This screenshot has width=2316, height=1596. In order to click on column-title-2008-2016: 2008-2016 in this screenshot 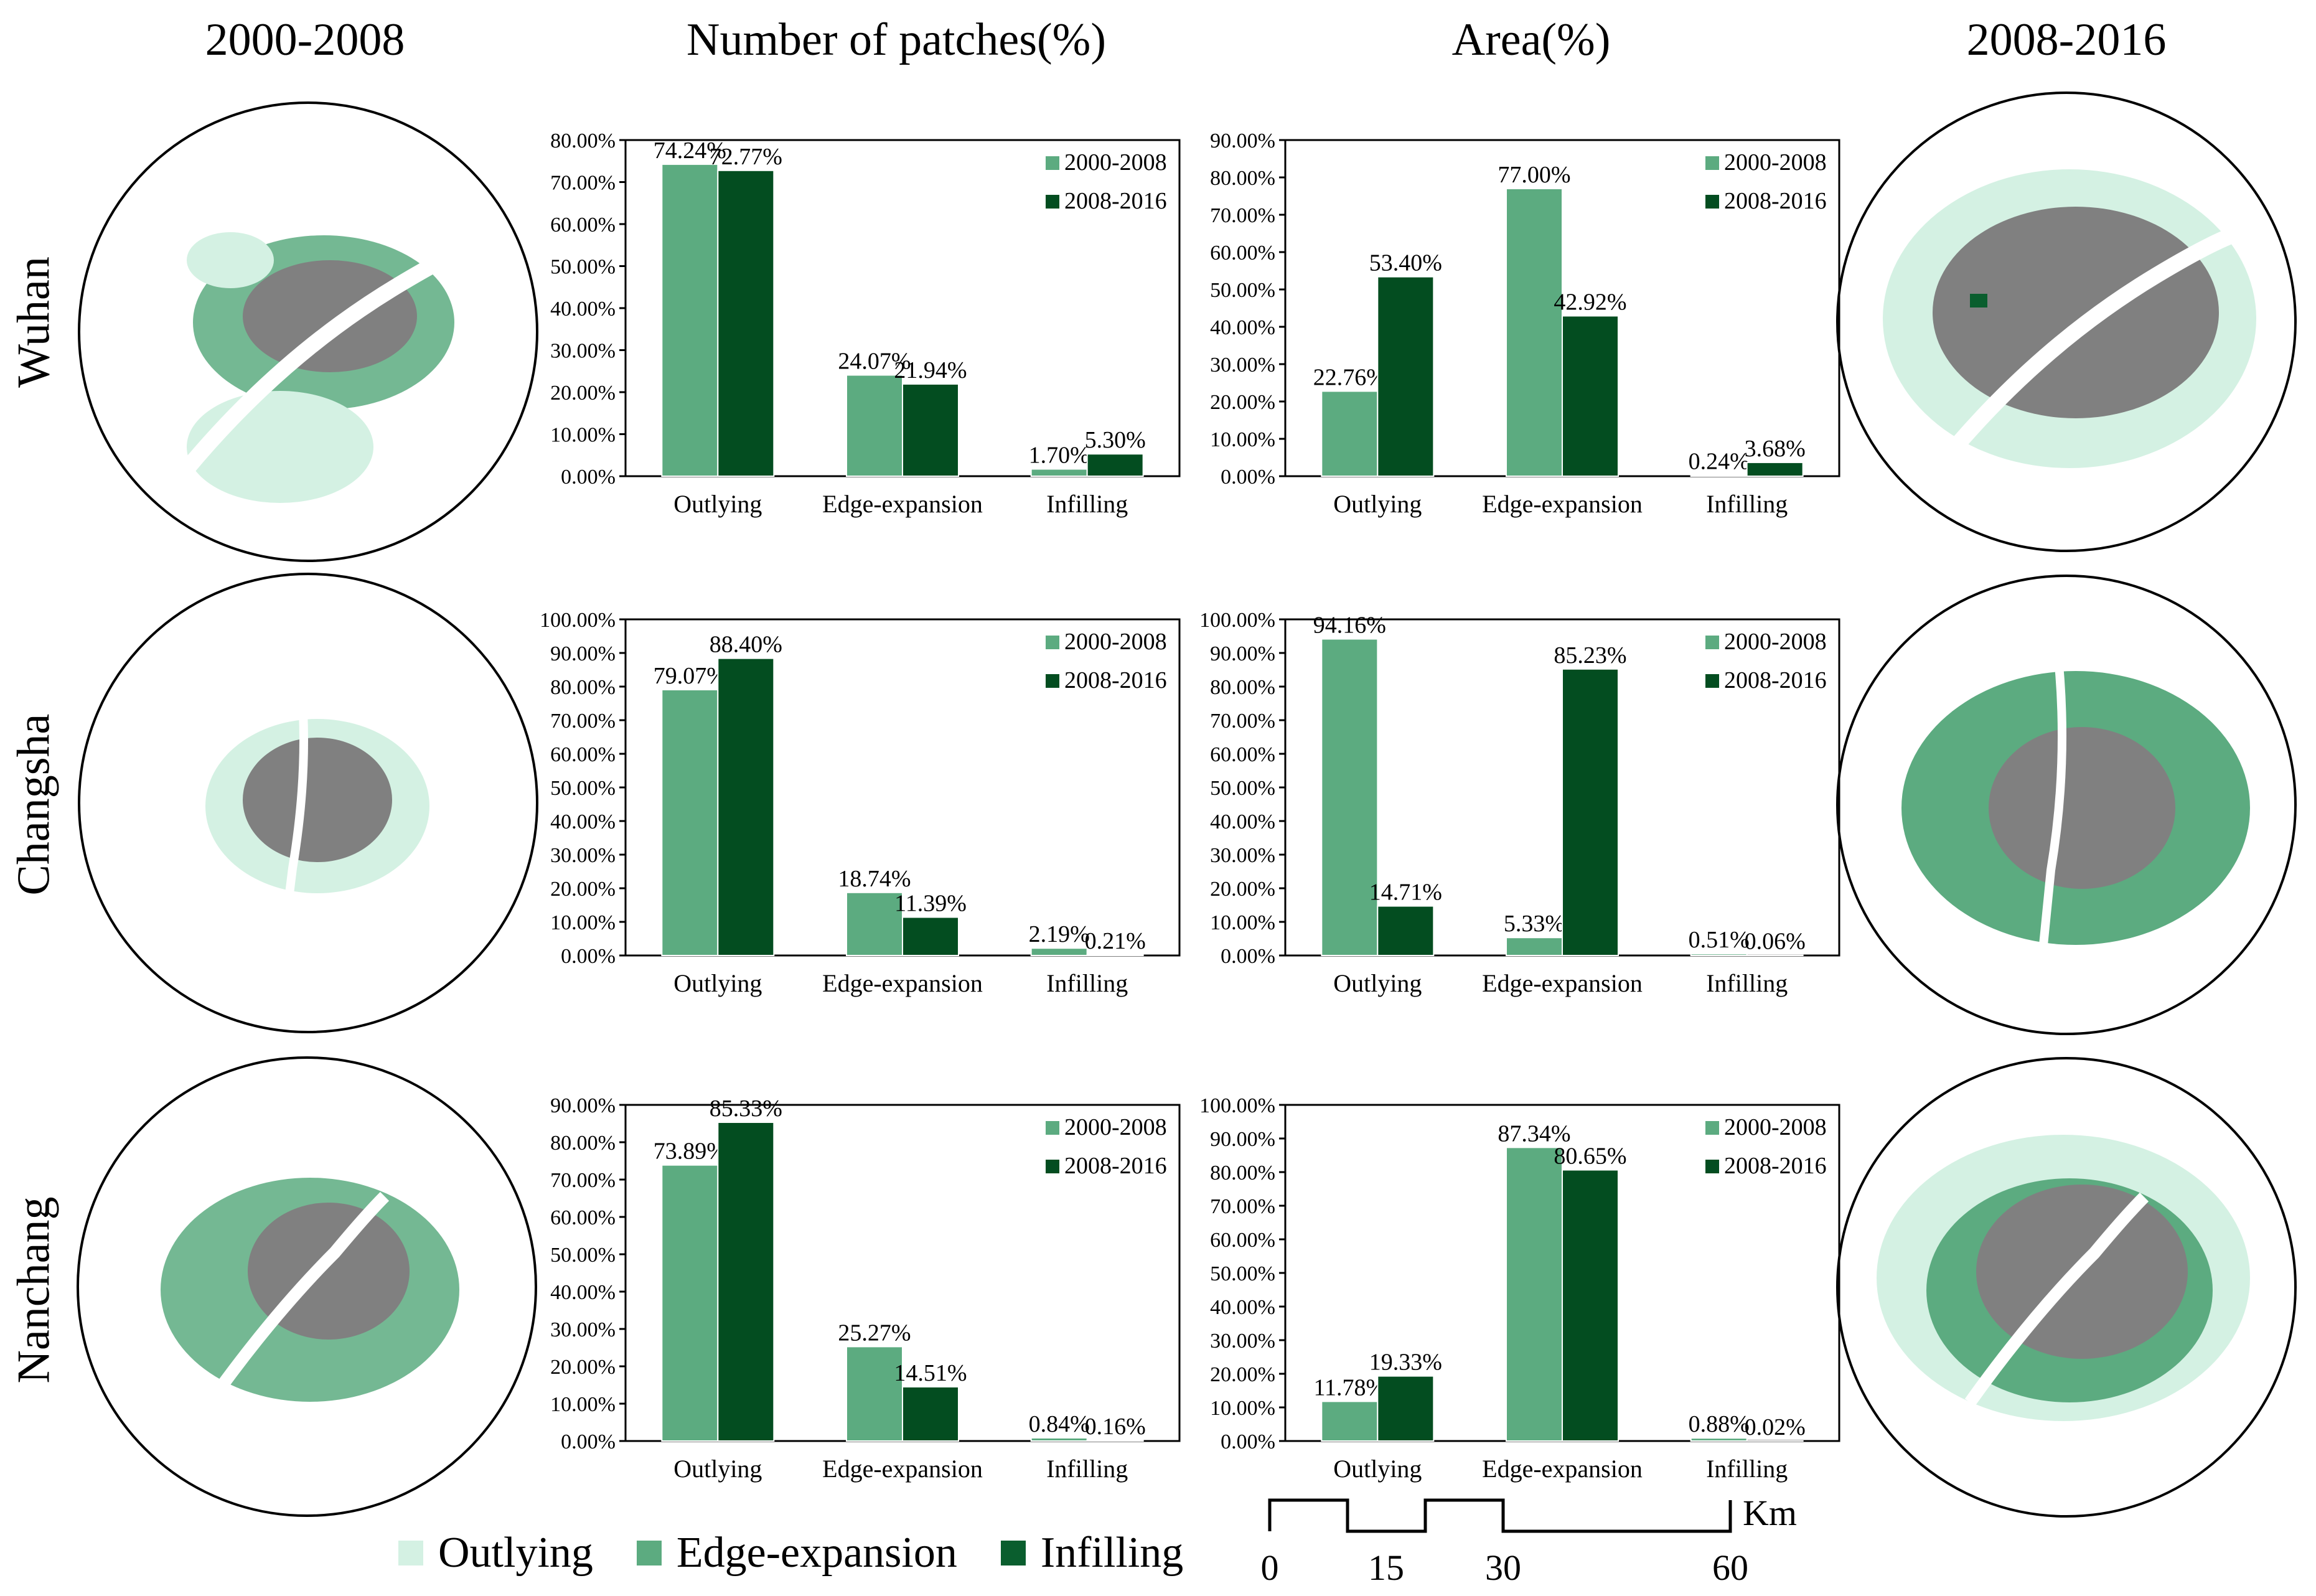, I will do `click(2066, 39)`.